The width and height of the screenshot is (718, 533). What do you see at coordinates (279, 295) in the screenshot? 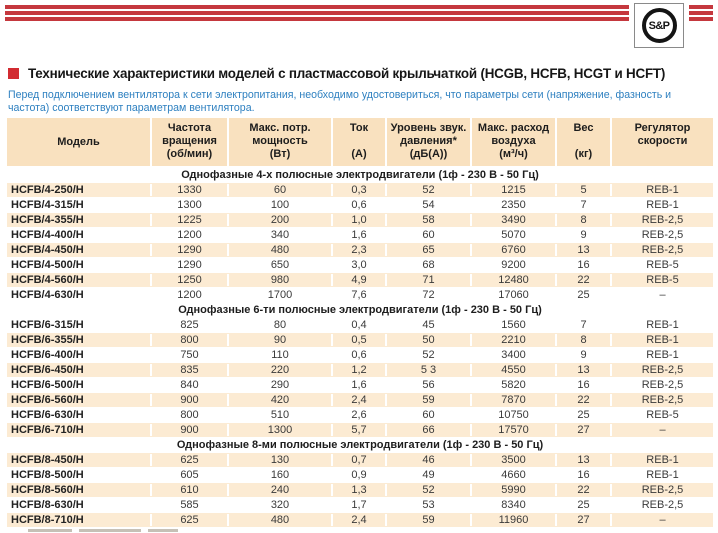
I see `cell-power: 1700` at bounding box center [279, 295].